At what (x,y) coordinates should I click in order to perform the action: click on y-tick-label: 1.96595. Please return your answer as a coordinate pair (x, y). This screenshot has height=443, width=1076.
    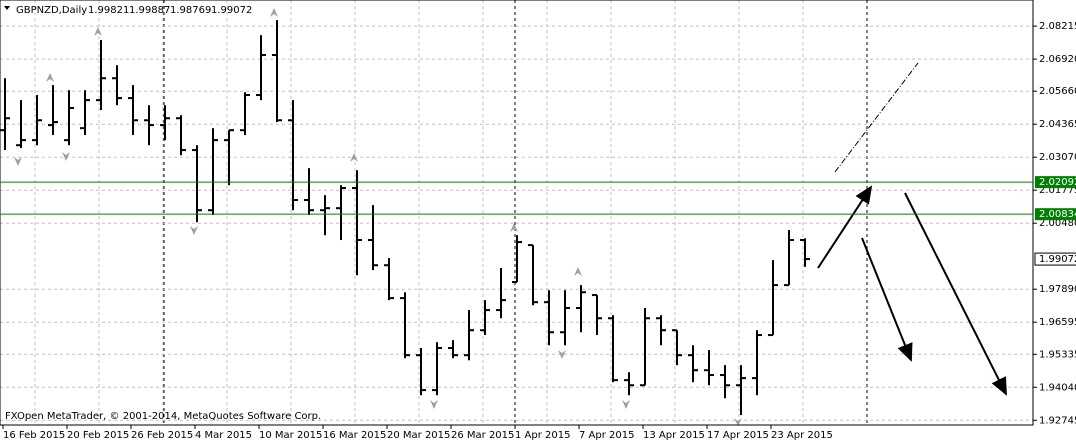
    Looking at the image, I should click on (1057, 322).